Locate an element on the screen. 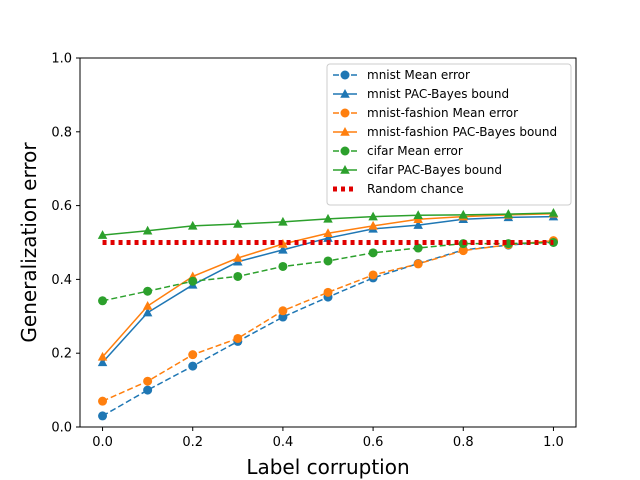 The height and width of the screenshot is (480, 640). legend-item-mnist-pac-bayes-bound: mnist PAC-Bayes bound is located at coordinates (421, 94).